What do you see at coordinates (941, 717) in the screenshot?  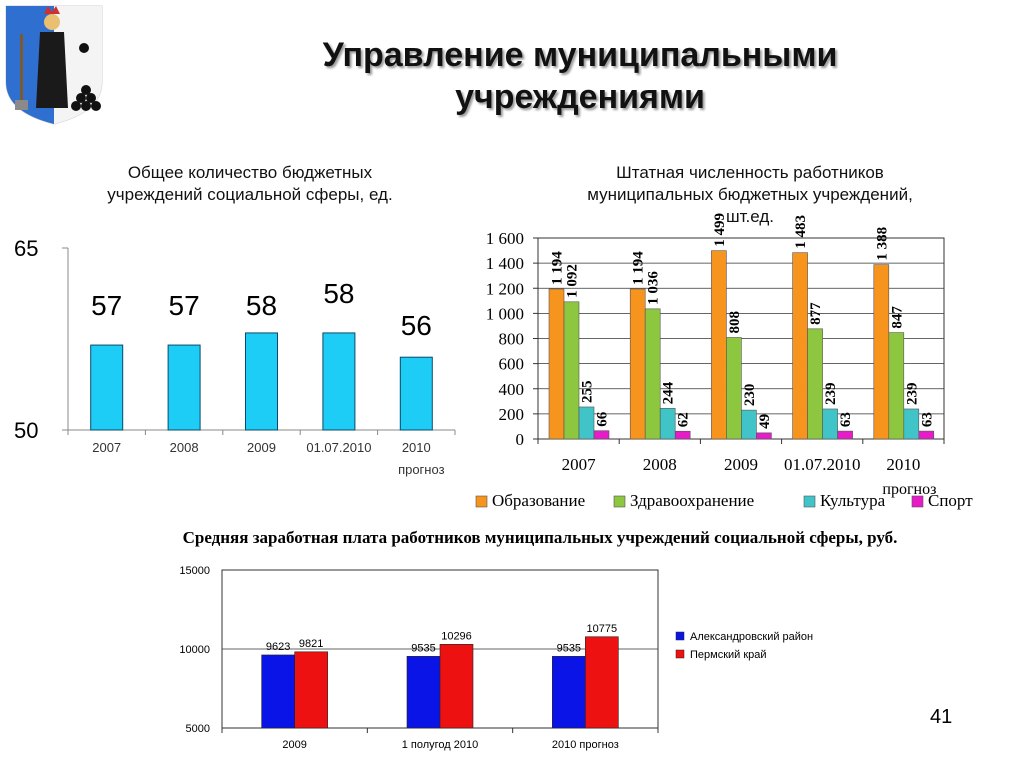 I see `page-number: 41` at bounding box center [941, 717].